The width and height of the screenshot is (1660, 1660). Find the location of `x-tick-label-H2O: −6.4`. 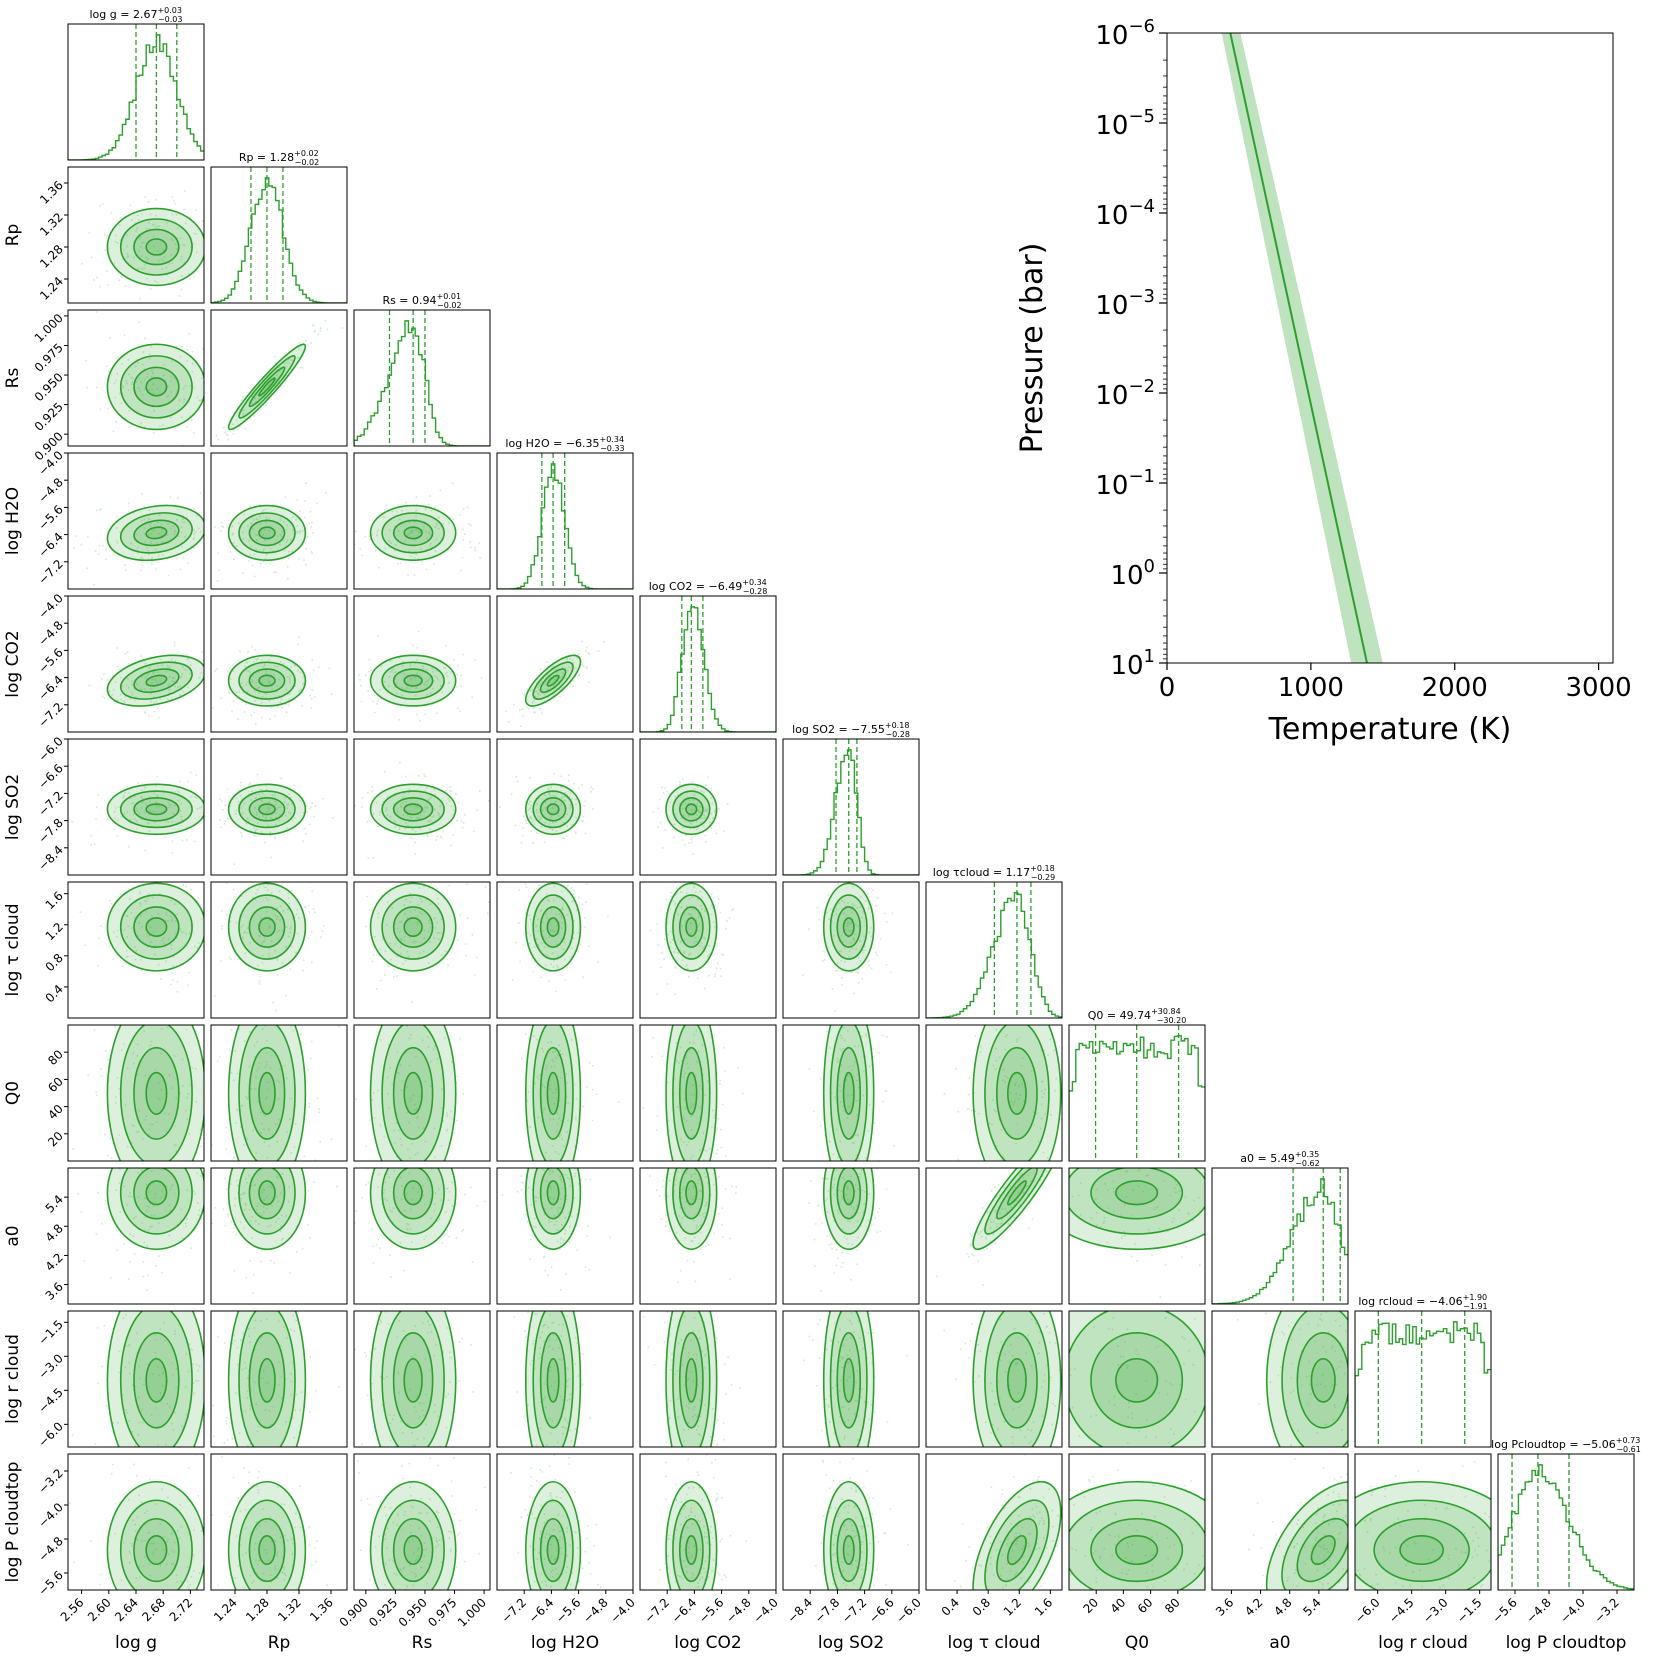

x-tick-label-H2O: −6.4 is located at coordinates (541, 1610).